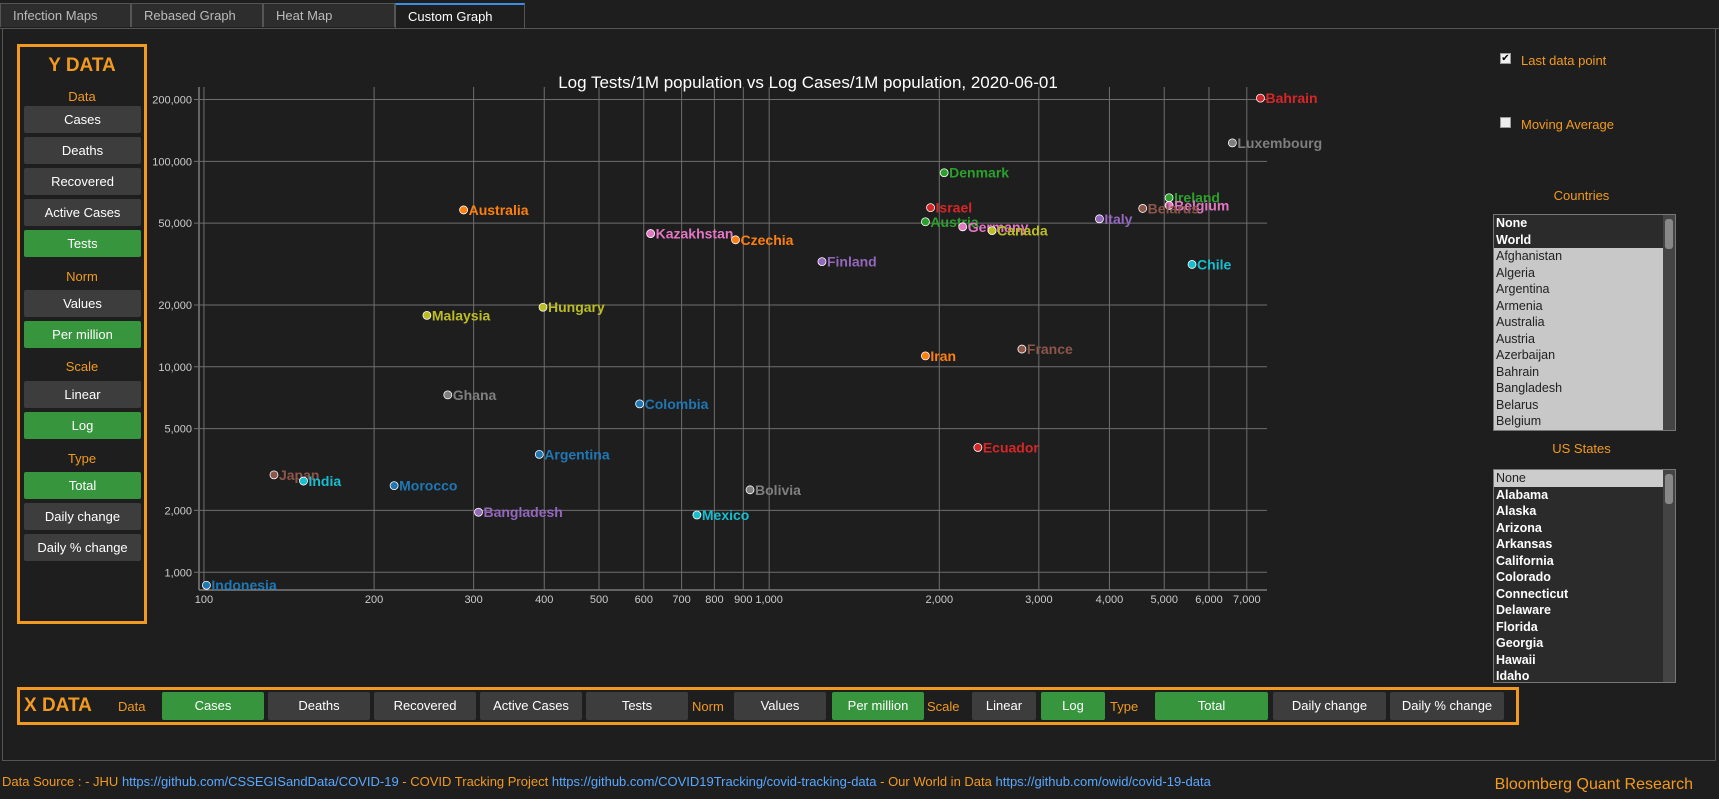 The image size is (1719, 799). I want to click on point-label: Indonesia, so click(244, 585).